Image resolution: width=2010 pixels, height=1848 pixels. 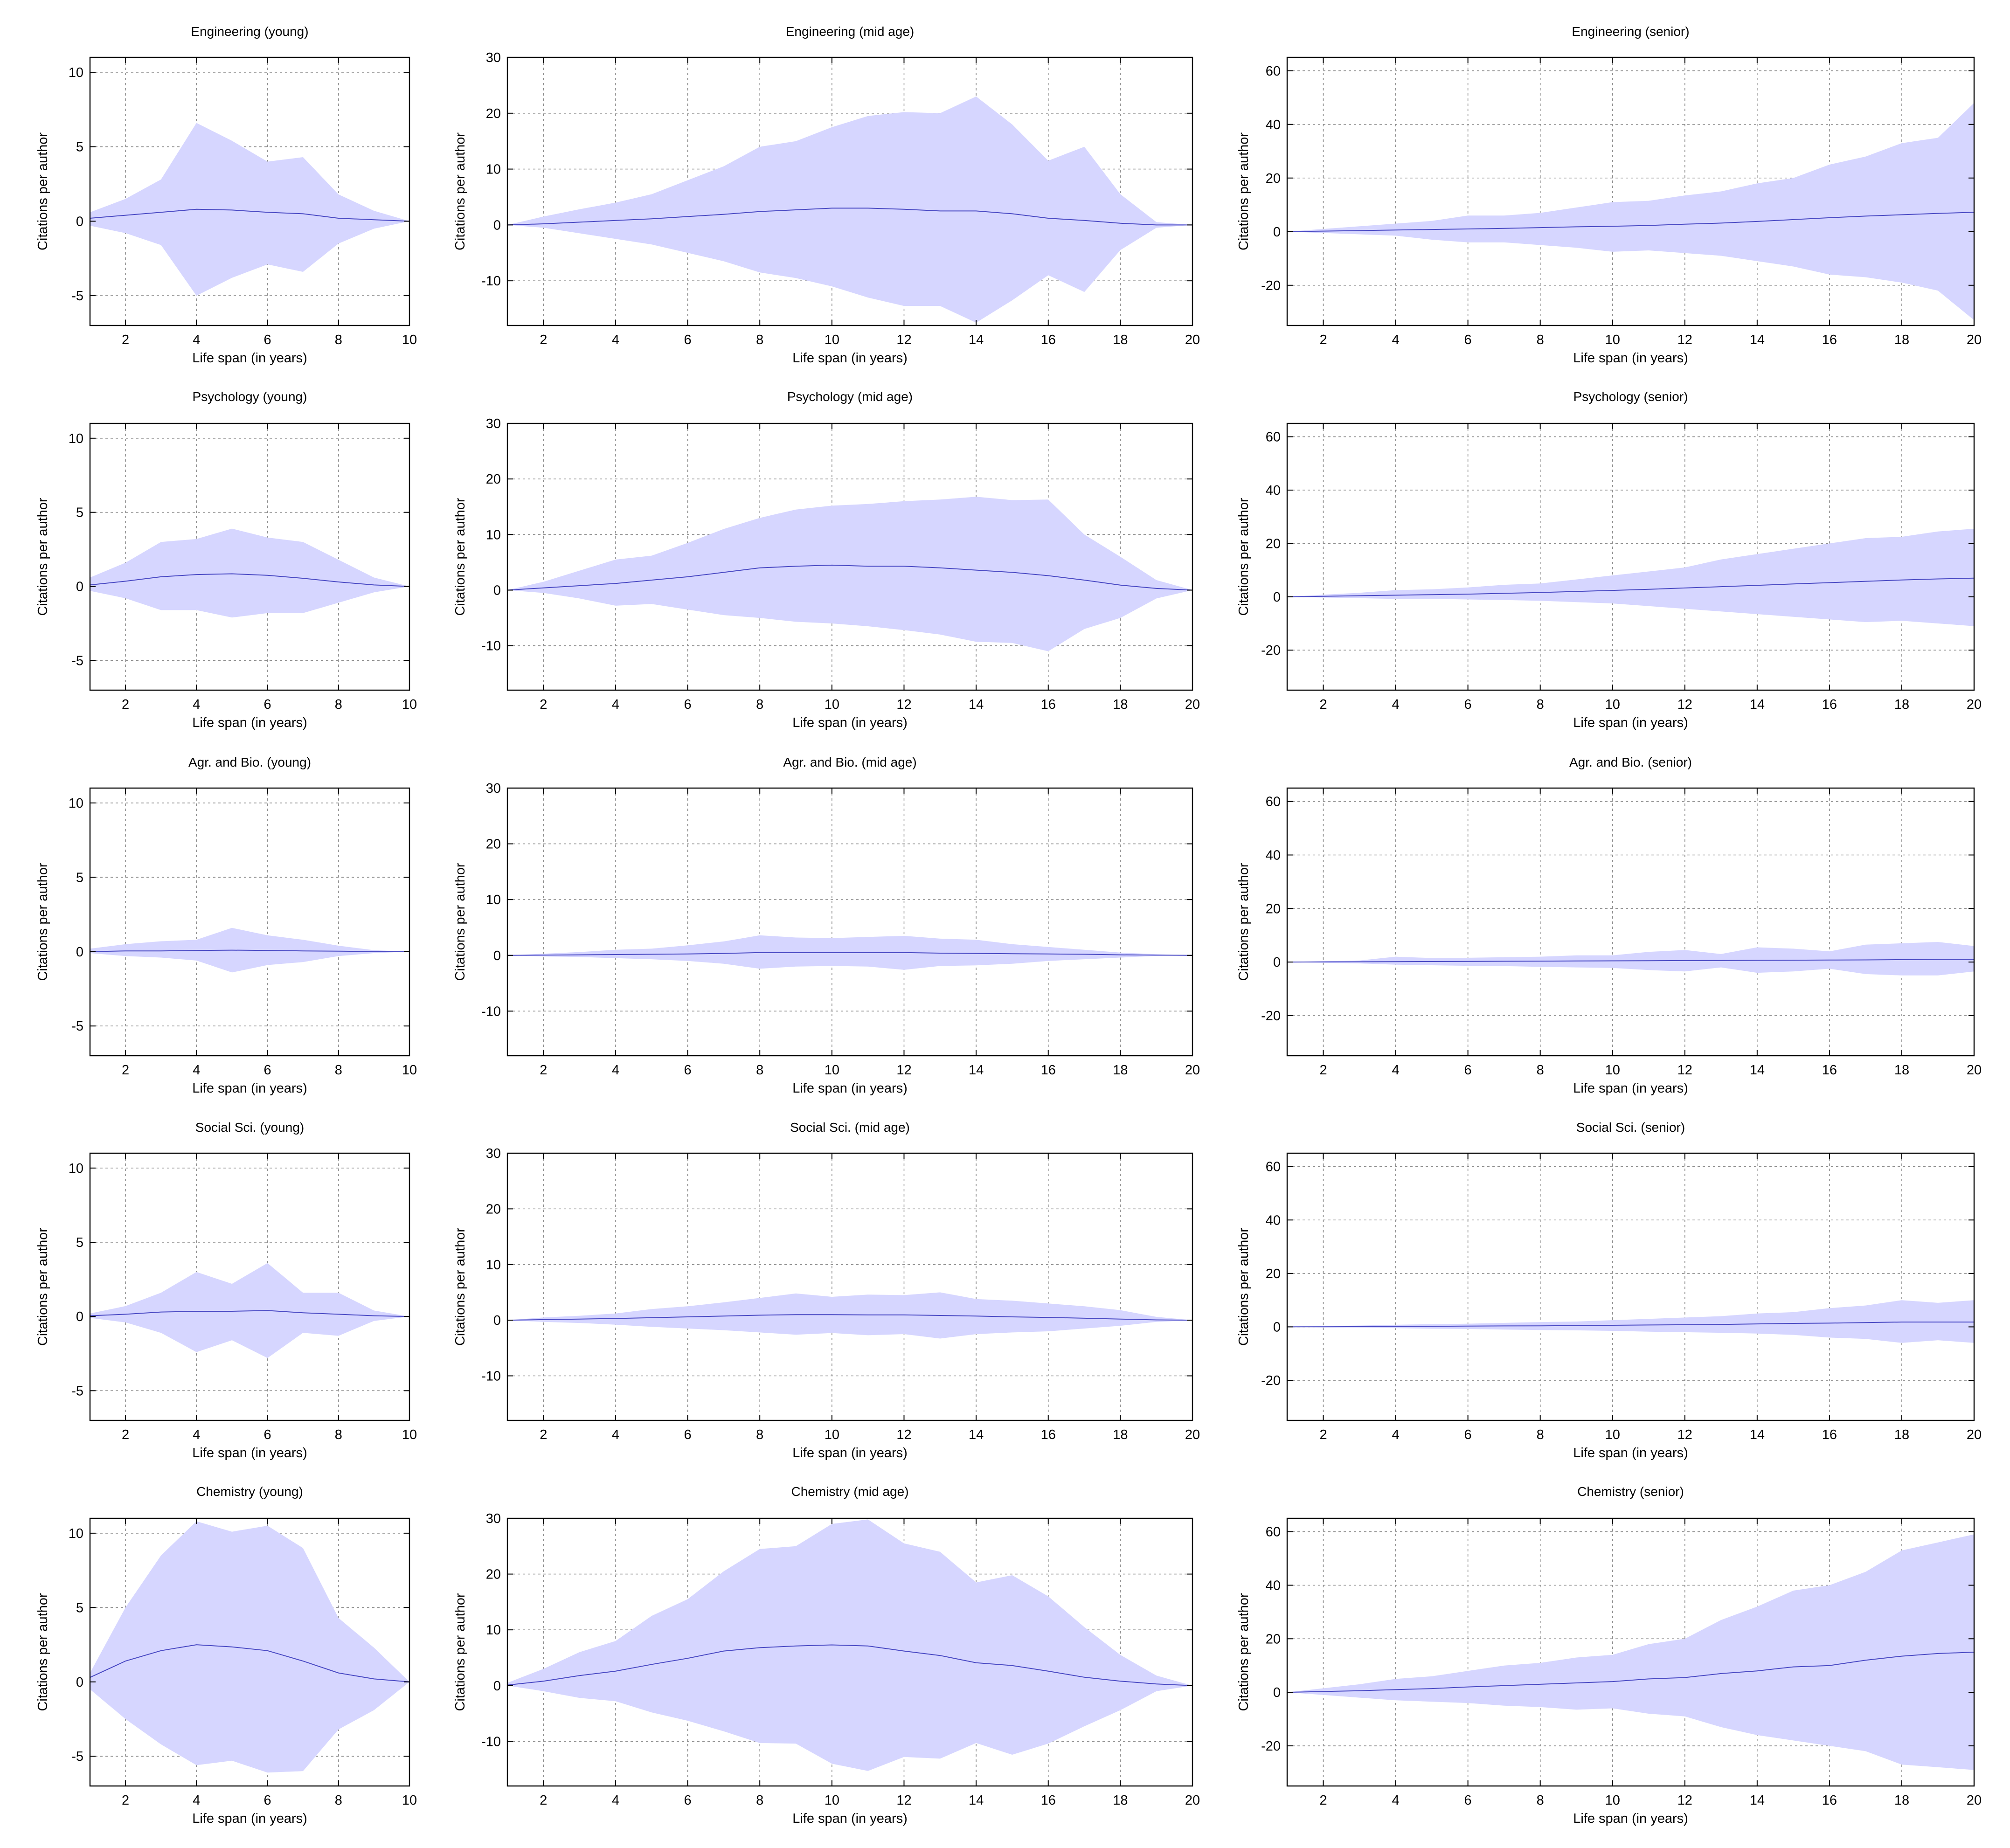 What do you see at coordinates (849, 1492) in the screenshot?
I see `chart-title: Chemistry (mid age)` at bounding box center [849, 1492].